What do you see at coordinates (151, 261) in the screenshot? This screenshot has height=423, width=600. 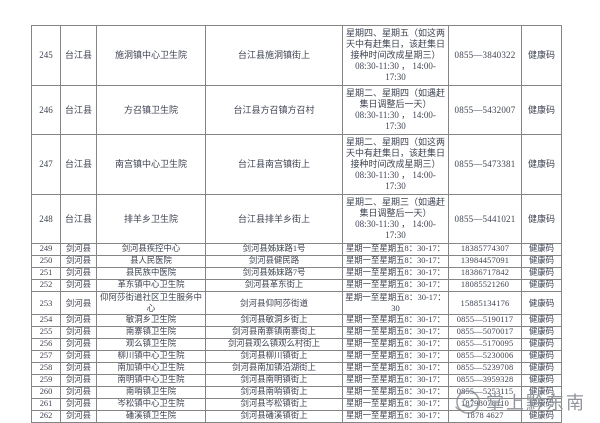 I see `institution-cell: 县人民医院` at bounding box center [151, 261].